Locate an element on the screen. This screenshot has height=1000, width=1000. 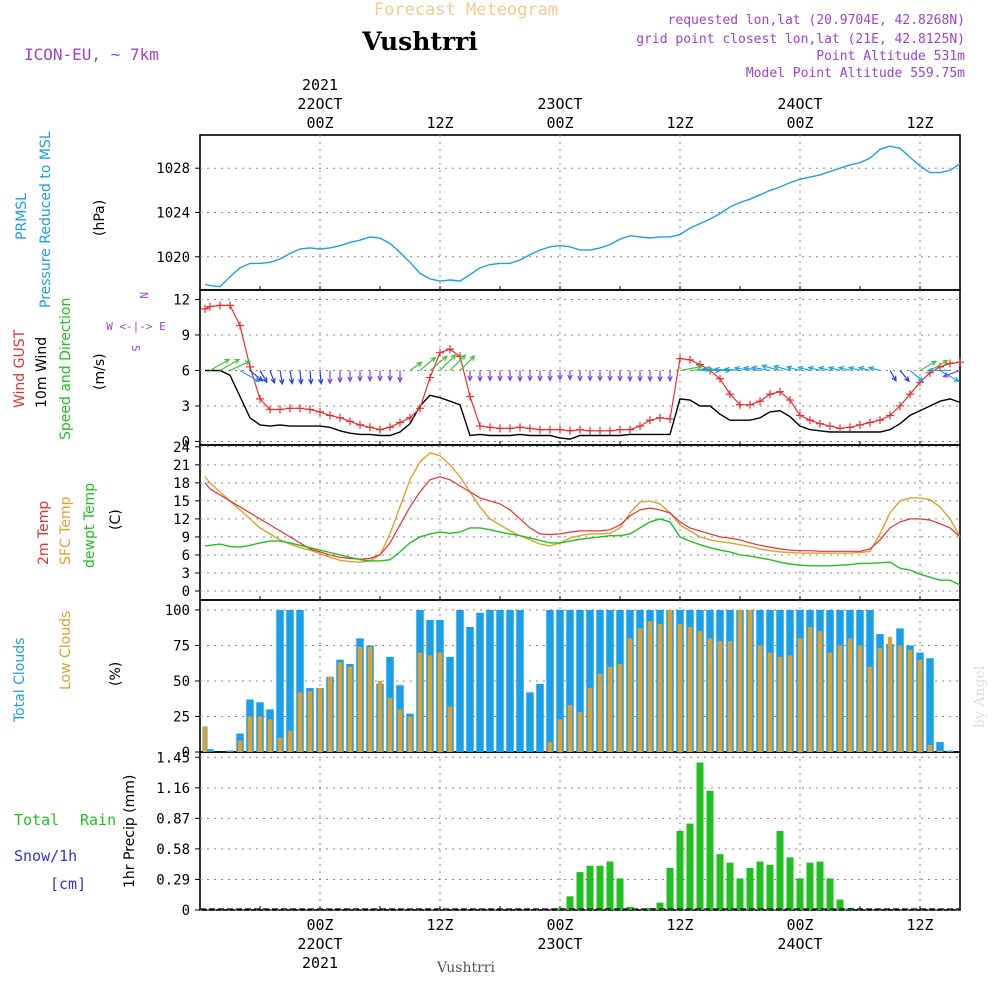
top-time-label: 22OCT is located at coordinates (319, 104).